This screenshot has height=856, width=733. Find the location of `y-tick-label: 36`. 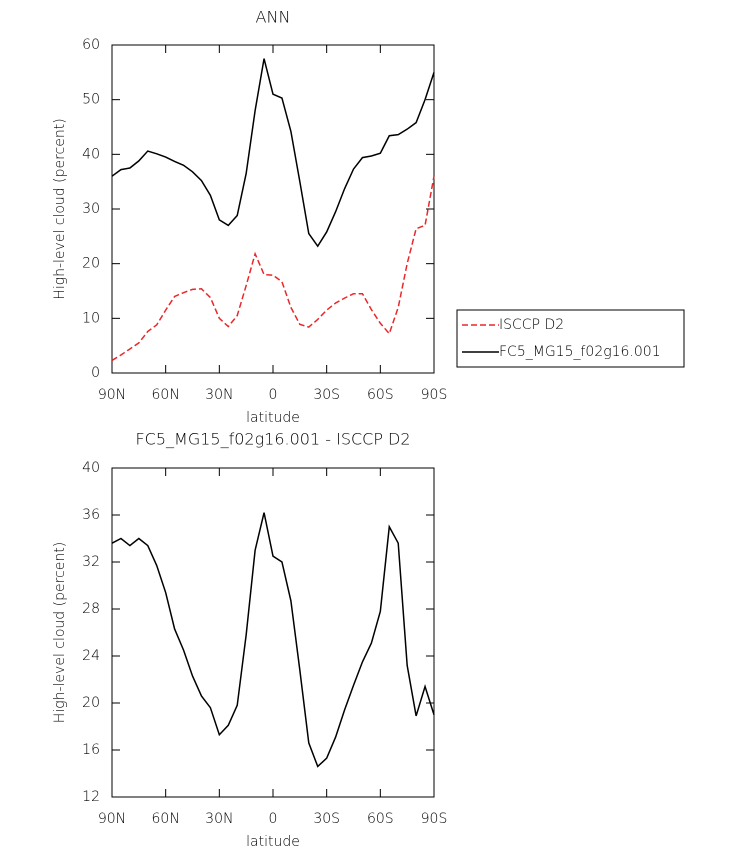

y-tick-label: 36 is located at coordinates (91, 515).